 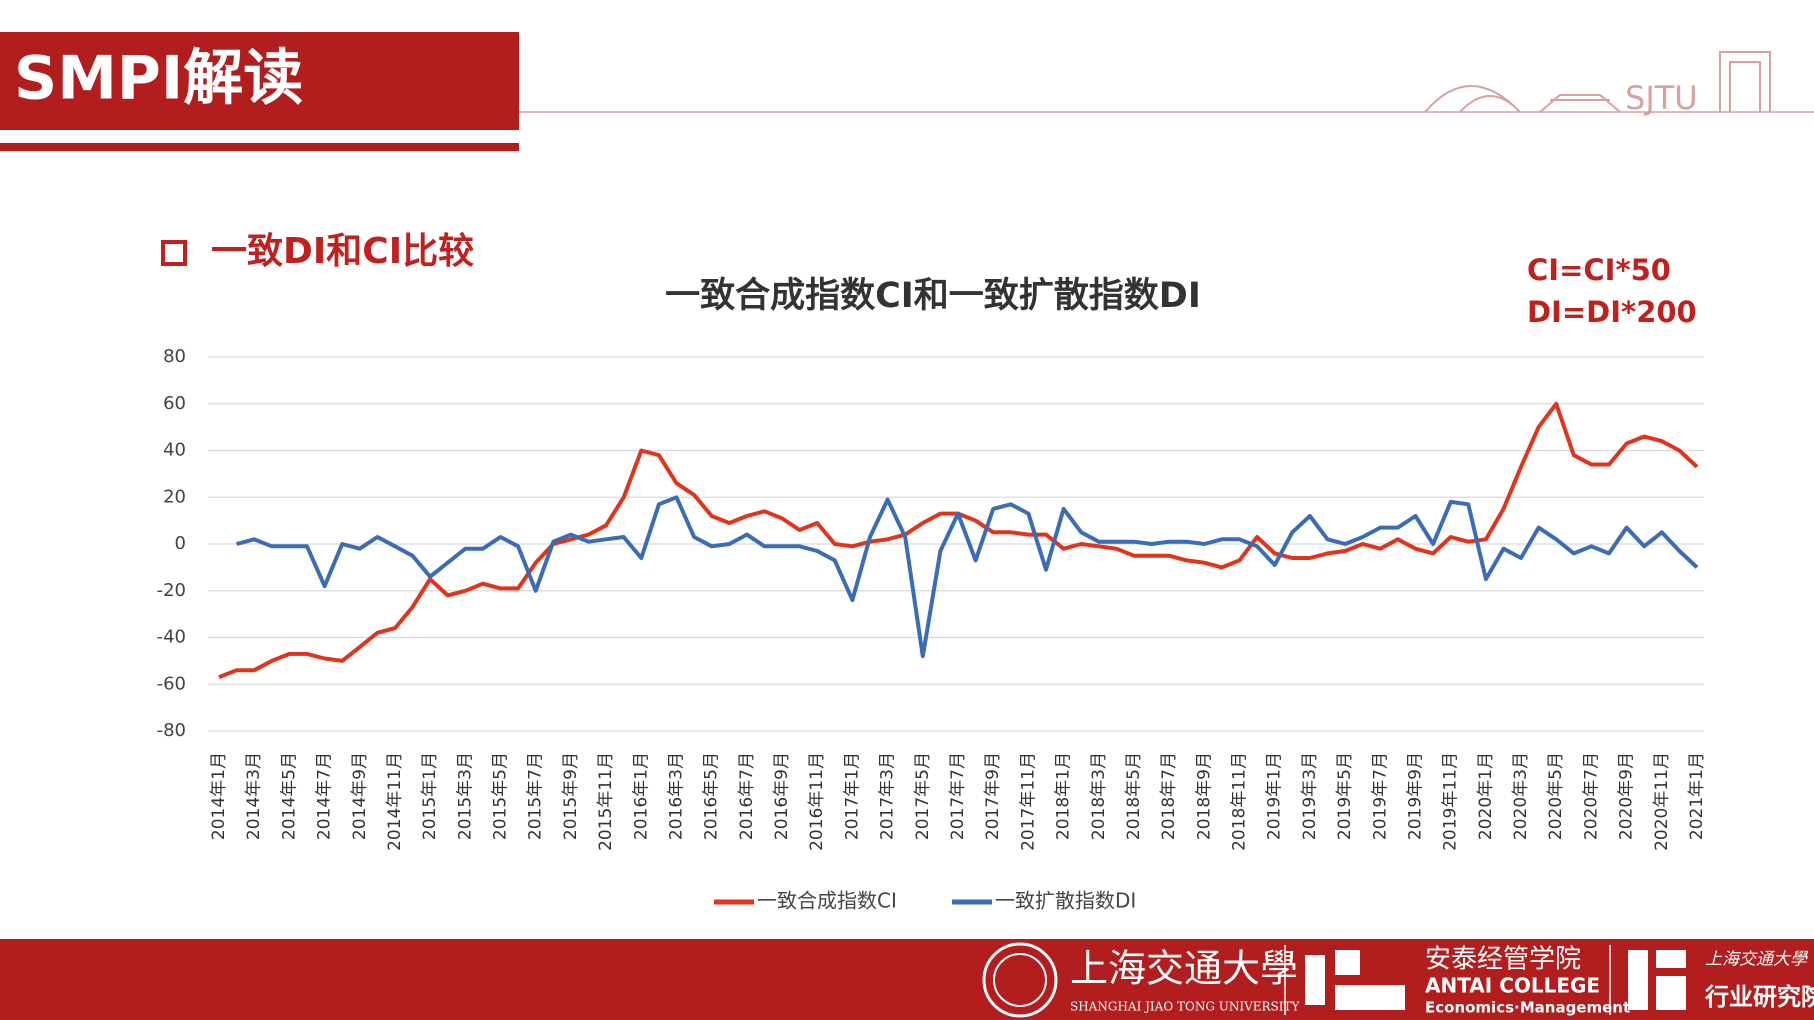 What do you see at coordinates (1657, 980) in the screenshot?
I see `institute-logo` at bounding box center [1657, 980].